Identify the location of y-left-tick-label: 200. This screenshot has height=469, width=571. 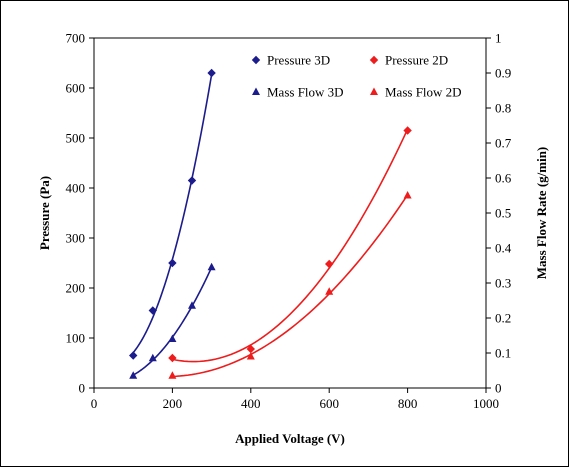
(76, 288).